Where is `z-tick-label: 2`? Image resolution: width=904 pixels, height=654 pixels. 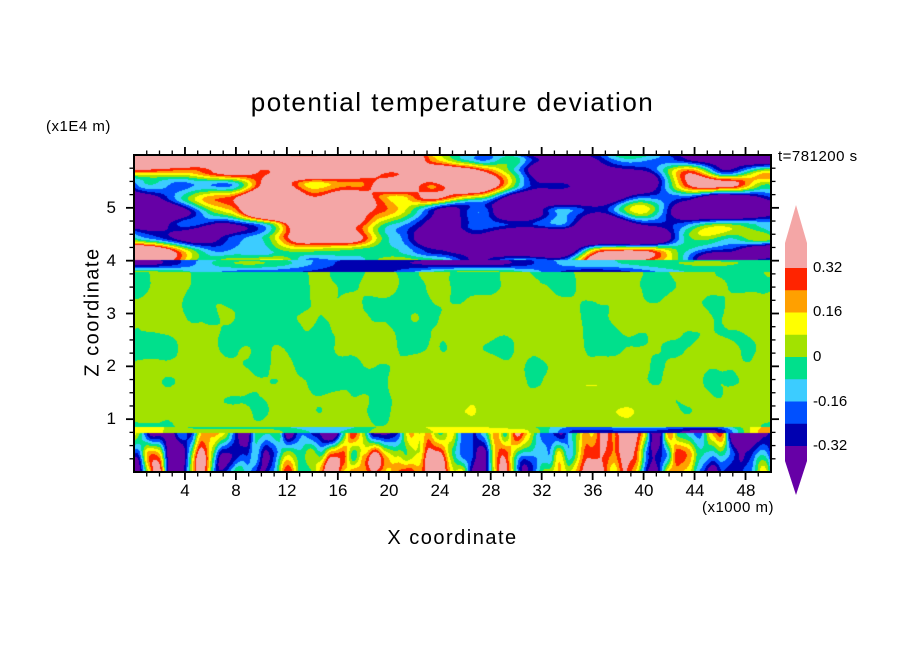 z-tick-label: 2 is located at coordinates (111, 365).